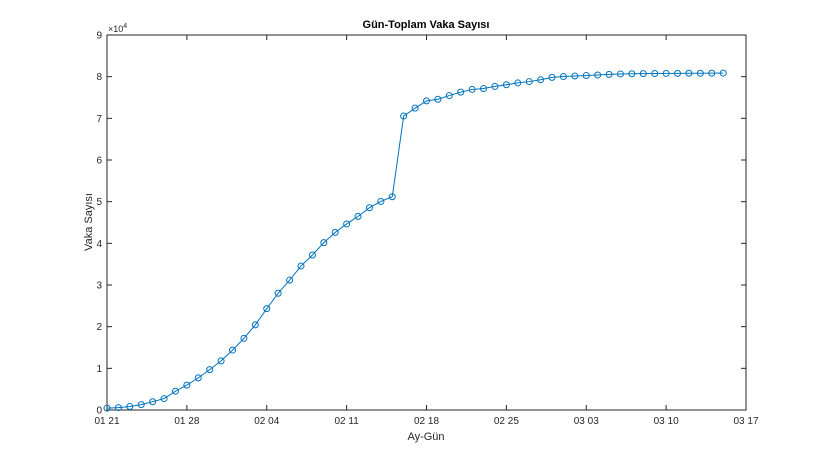 The height and width of the screenshot is (462, 825). What do you see at coordinates (586, 421) in the screenshot?
I see `x-tick-label: 03 03` at bounding box center [586, 421].